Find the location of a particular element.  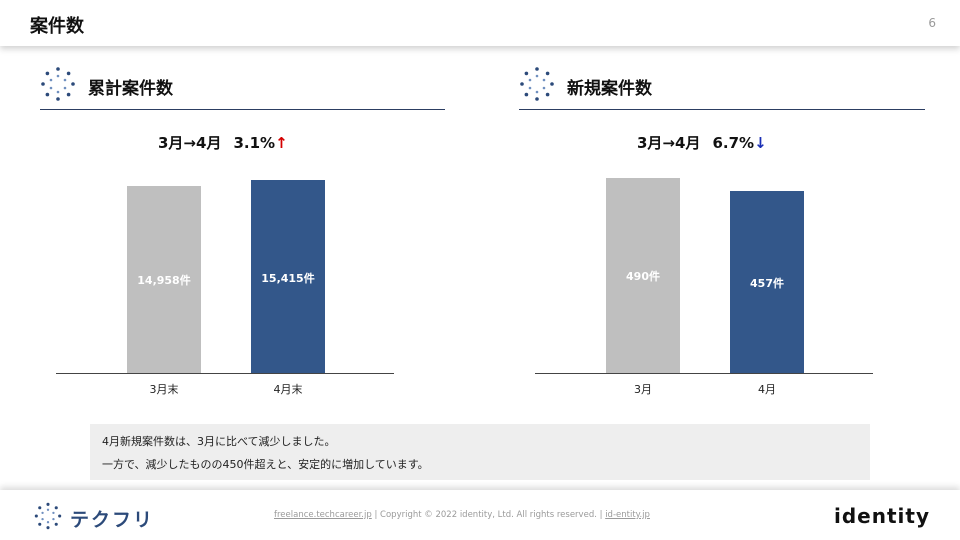

bar-value-label: 15,415件 is located at coordinates (288, 278).